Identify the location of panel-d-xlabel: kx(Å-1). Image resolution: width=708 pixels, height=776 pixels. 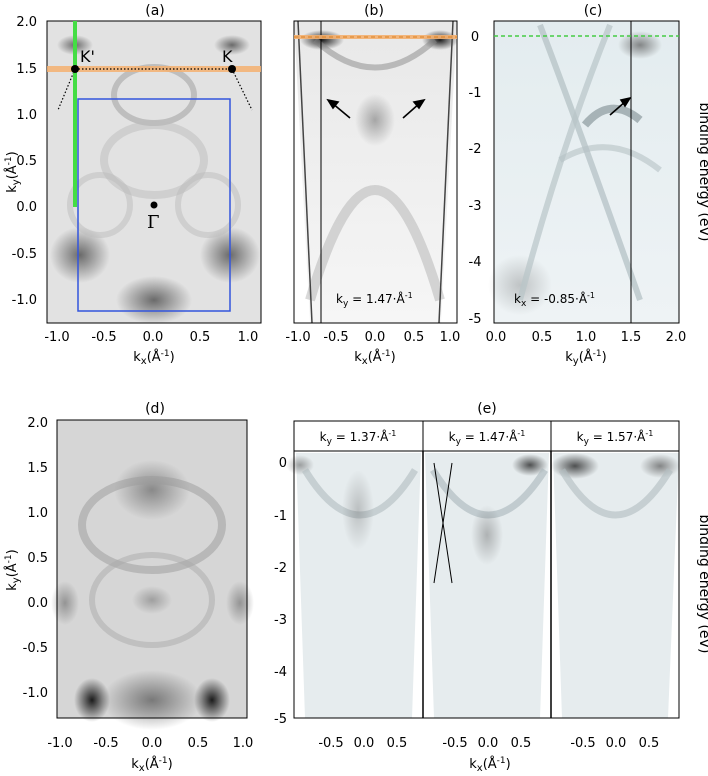
(151, 765).